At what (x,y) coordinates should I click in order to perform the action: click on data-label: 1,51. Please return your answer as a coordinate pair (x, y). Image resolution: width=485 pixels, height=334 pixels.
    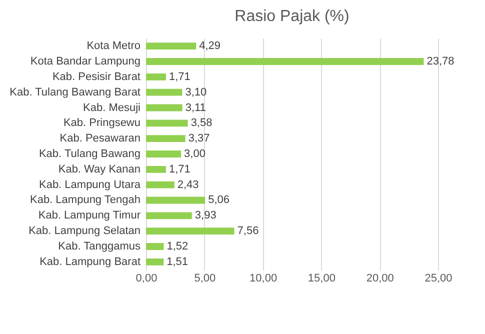
    Looking at the image, I should click on (177, 262).